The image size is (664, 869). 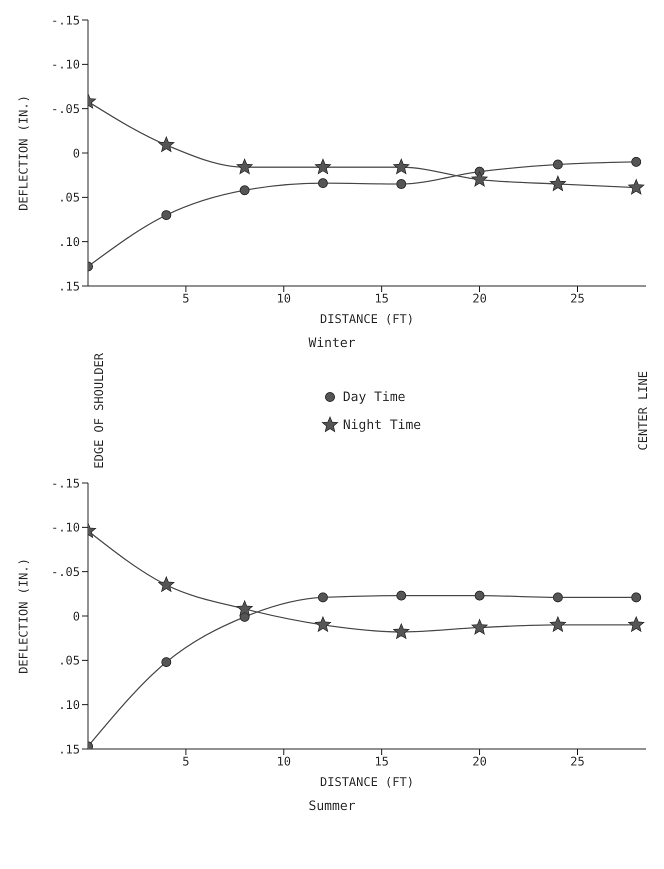 What do you see at coordinates (374, 397) in the screenshot?
I see `legend-label: Day Time` at bounding box center [374, 397].